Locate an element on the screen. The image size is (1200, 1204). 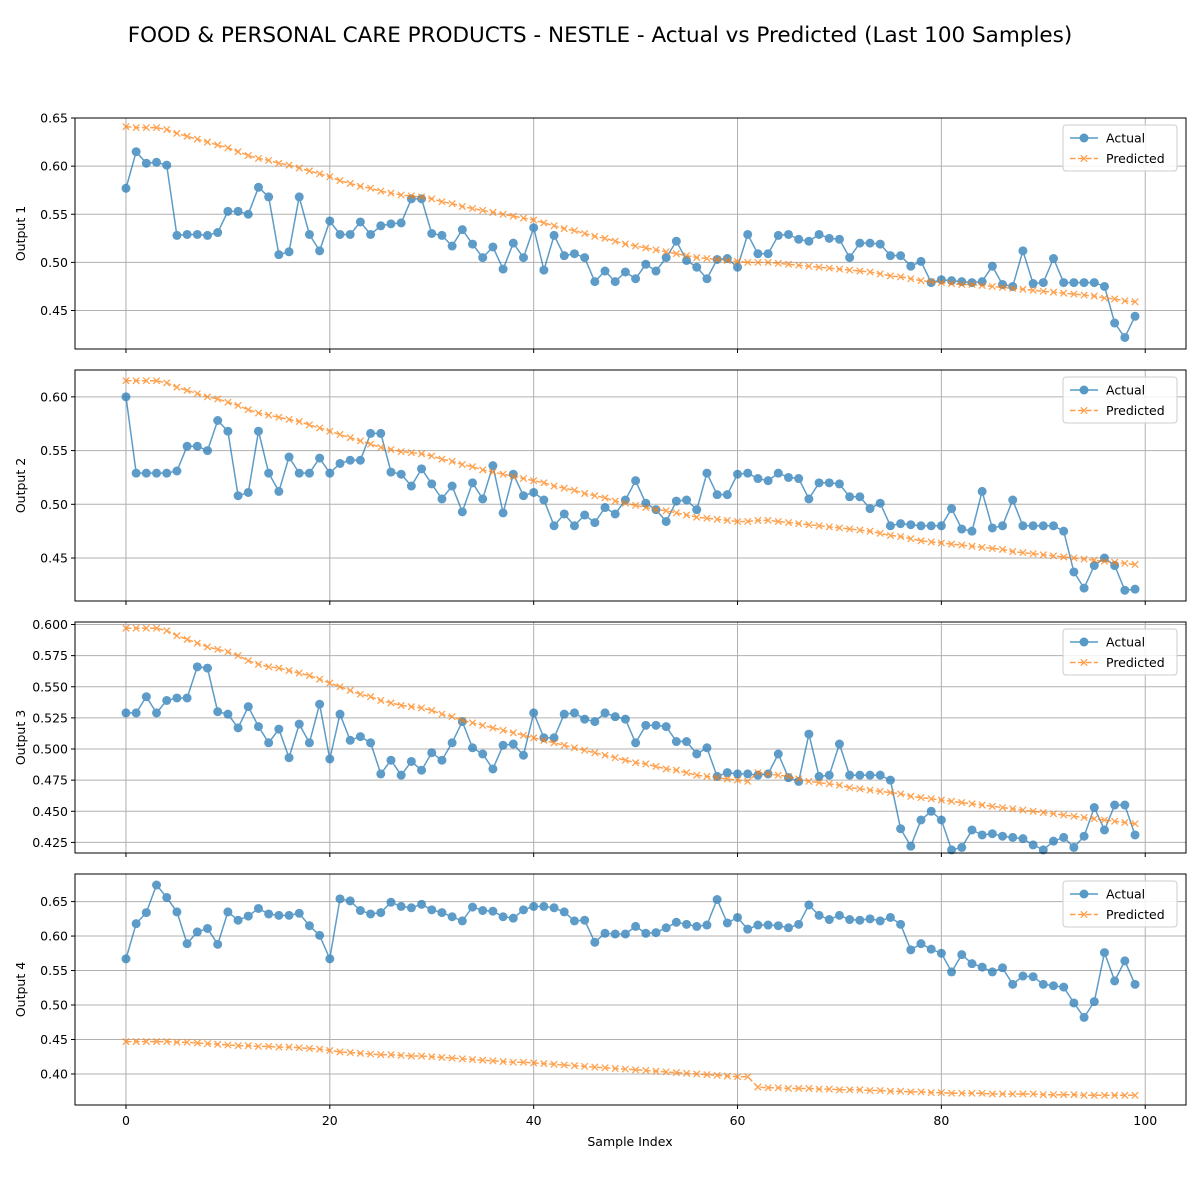
y-tick-label: 0.550 is located at coordinates (50, 686).